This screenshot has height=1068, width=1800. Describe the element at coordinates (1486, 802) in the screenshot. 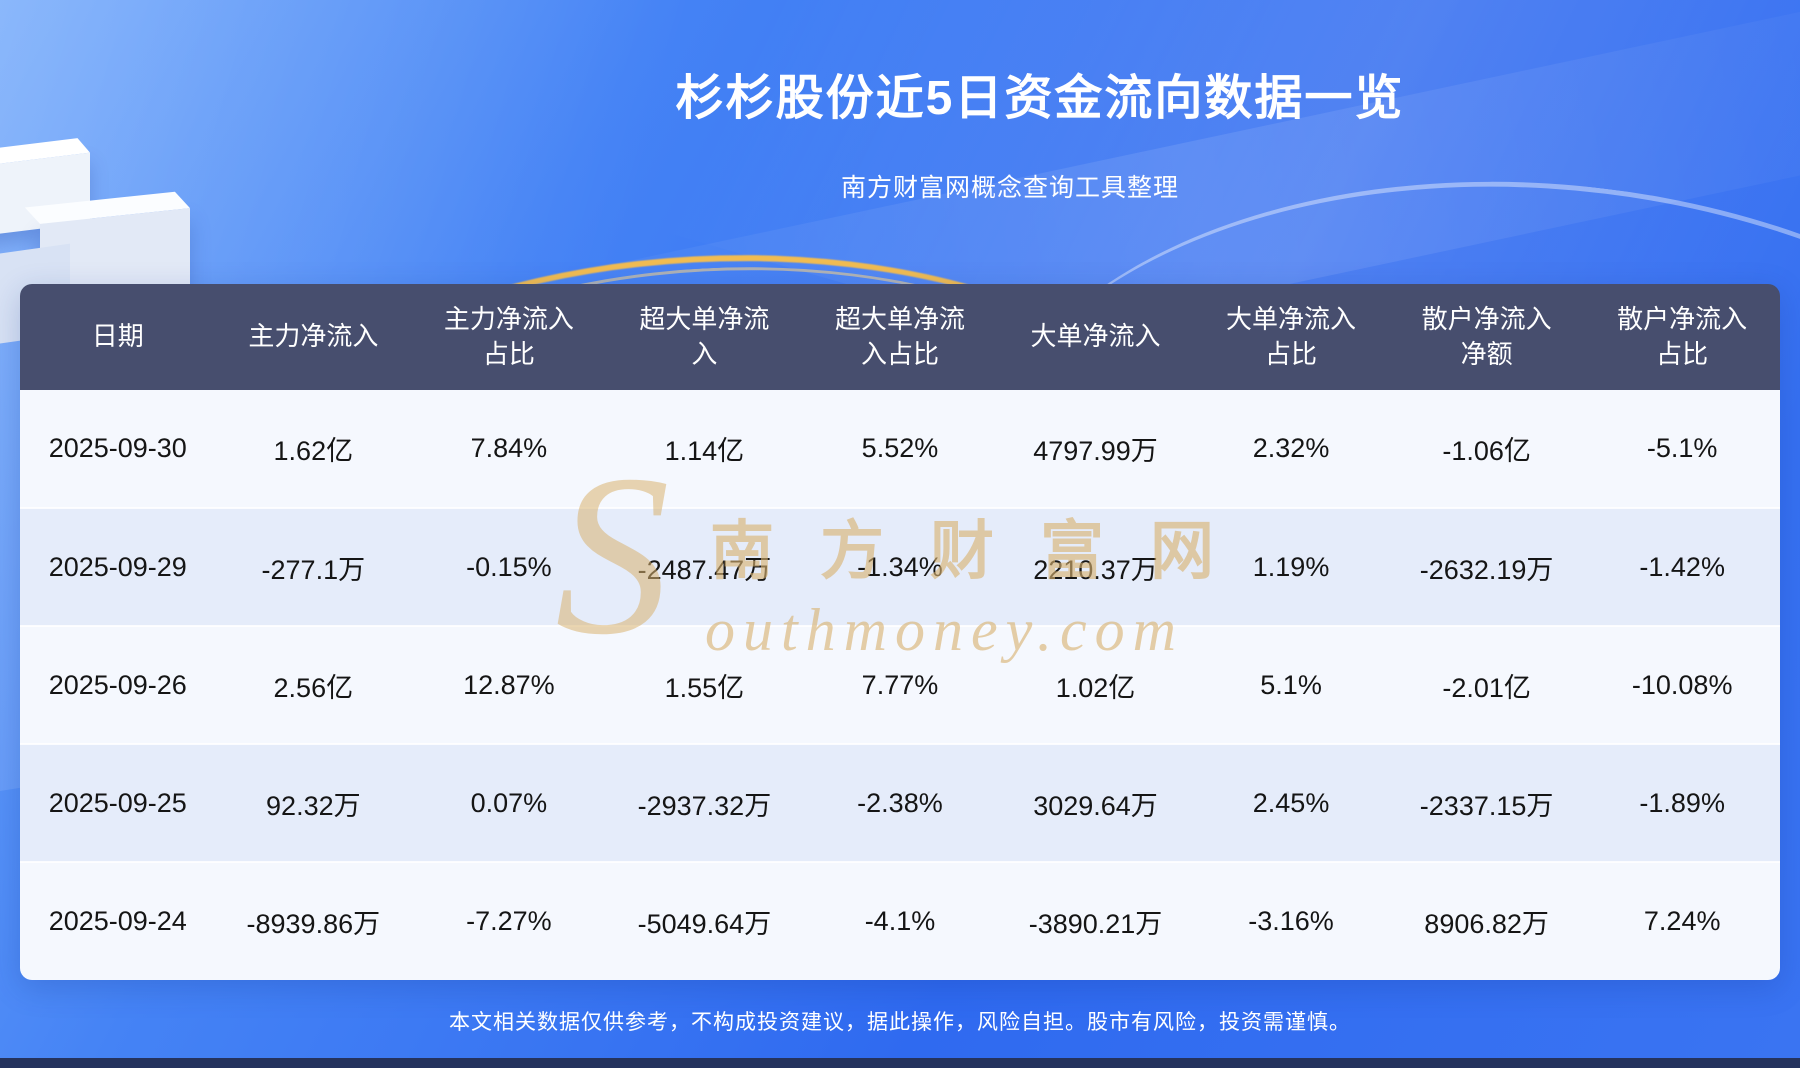

I see `value-cell: -2337.15万` at that location.